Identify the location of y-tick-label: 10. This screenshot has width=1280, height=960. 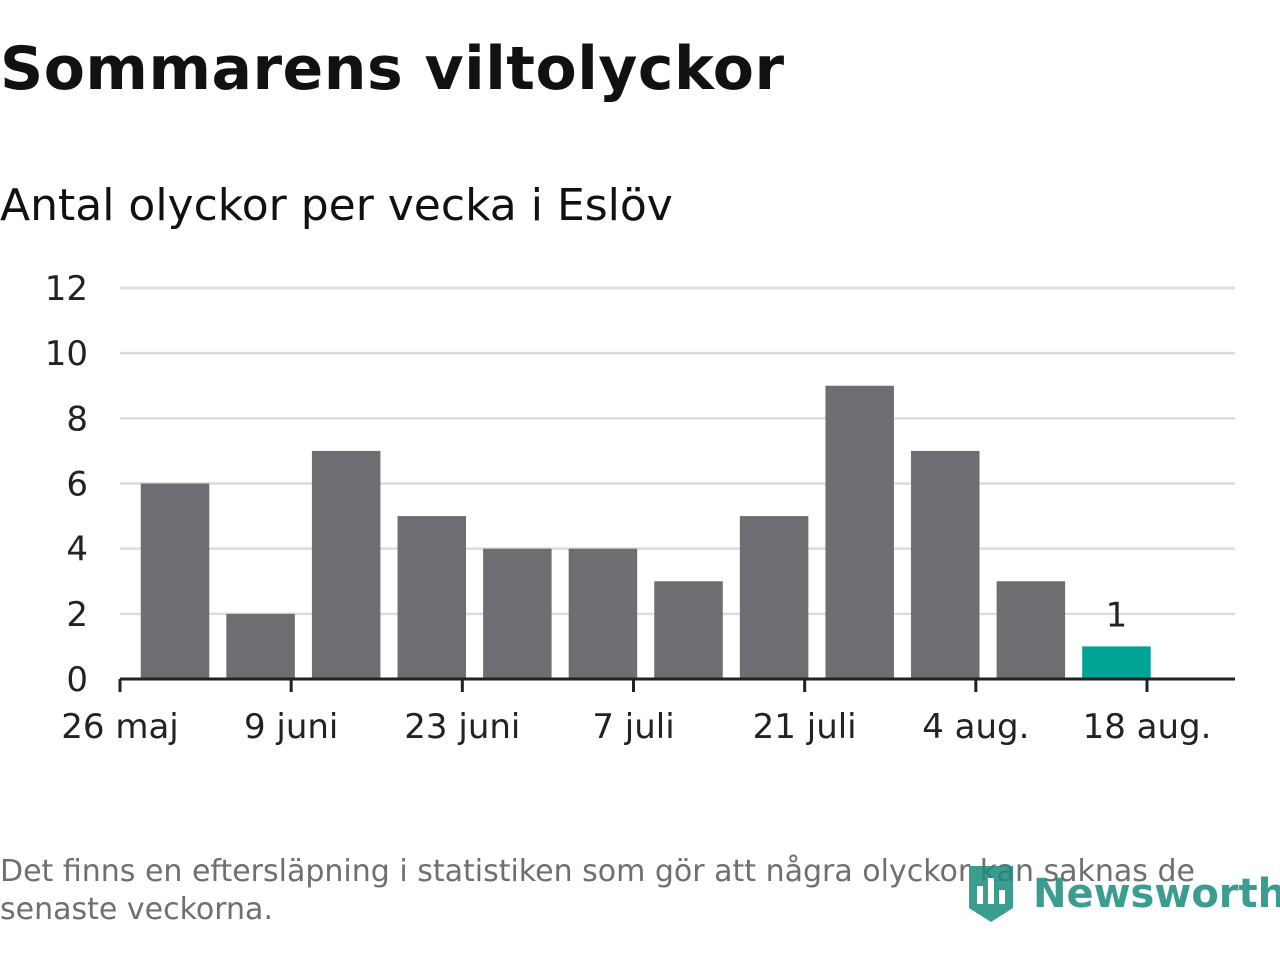
(66, 354).